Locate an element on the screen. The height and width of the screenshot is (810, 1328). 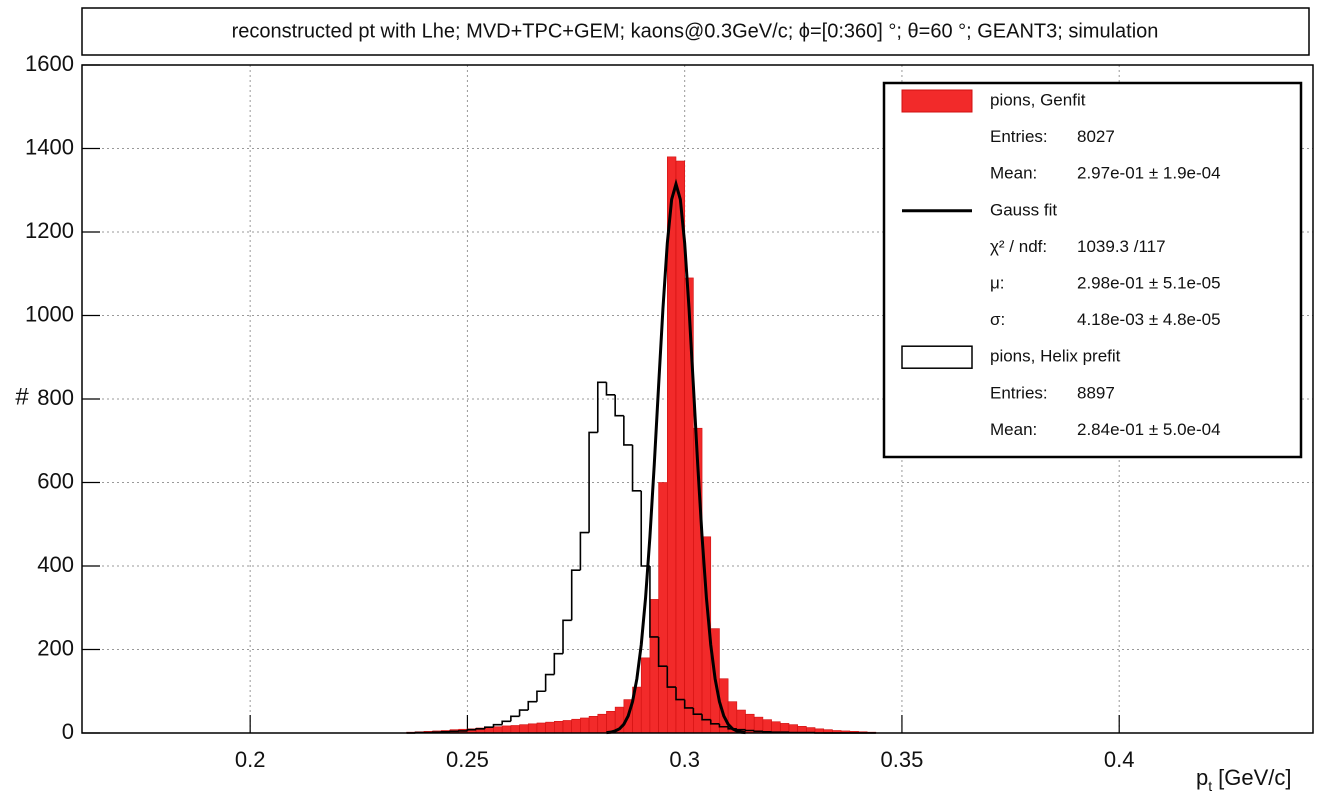
y-axis-label: # is located at coordinates (22, 396).